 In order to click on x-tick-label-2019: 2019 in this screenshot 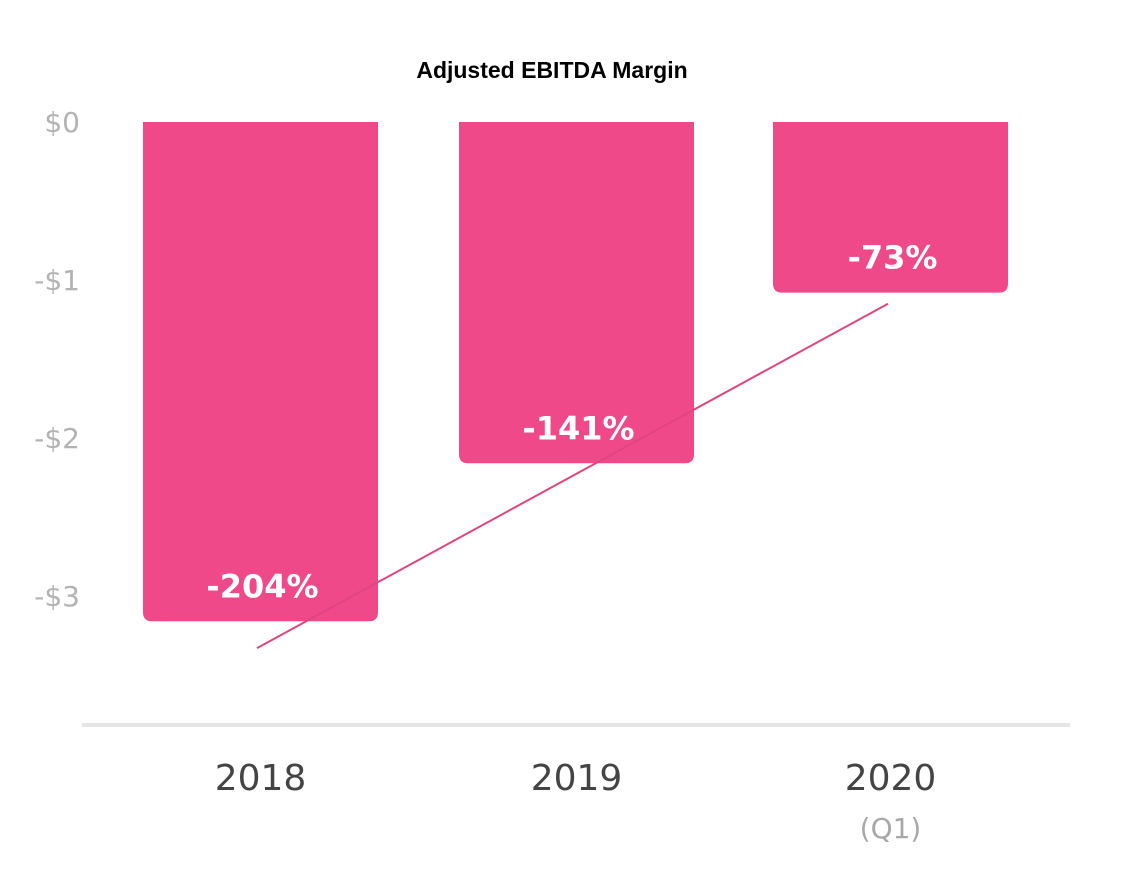, I will do `click(577, 778)`.